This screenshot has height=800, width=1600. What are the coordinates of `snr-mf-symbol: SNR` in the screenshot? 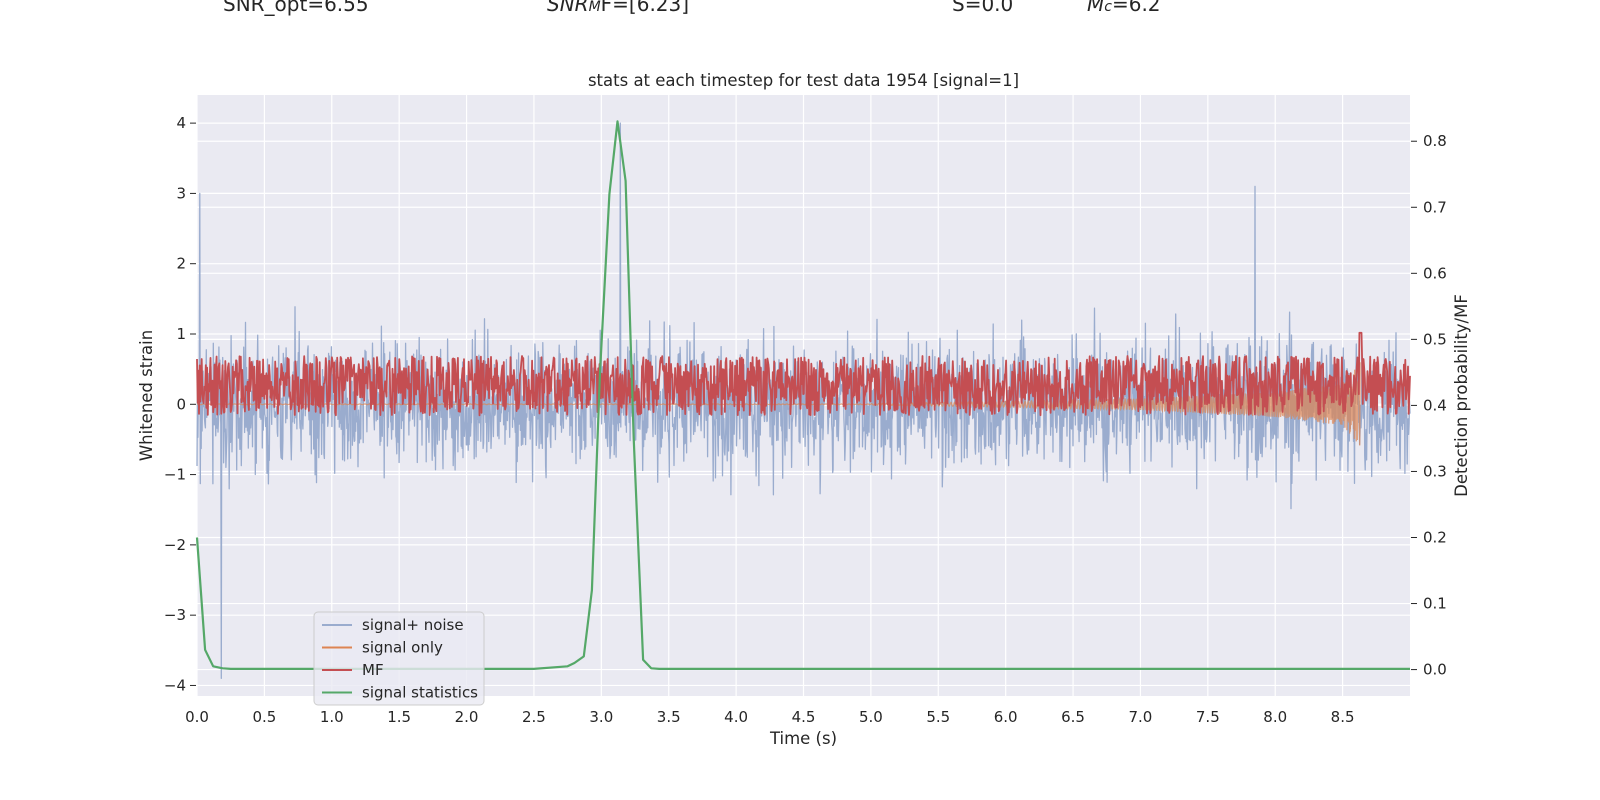 It's located at (568, 8).